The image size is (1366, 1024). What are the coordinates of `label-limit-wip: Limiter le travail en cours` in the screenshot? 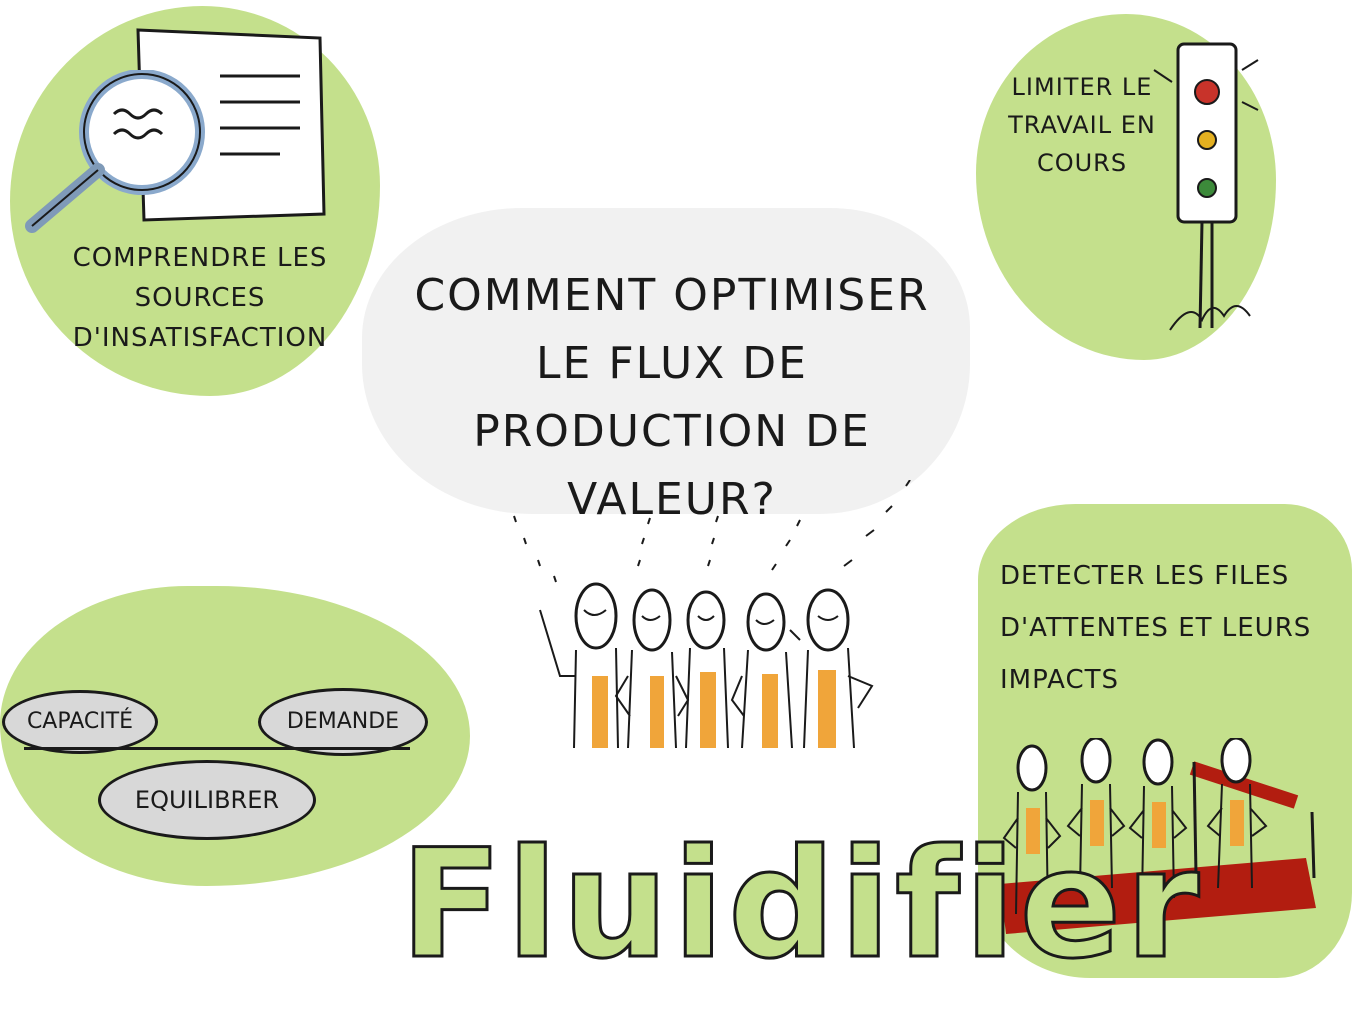 It's located at (1082, 125).